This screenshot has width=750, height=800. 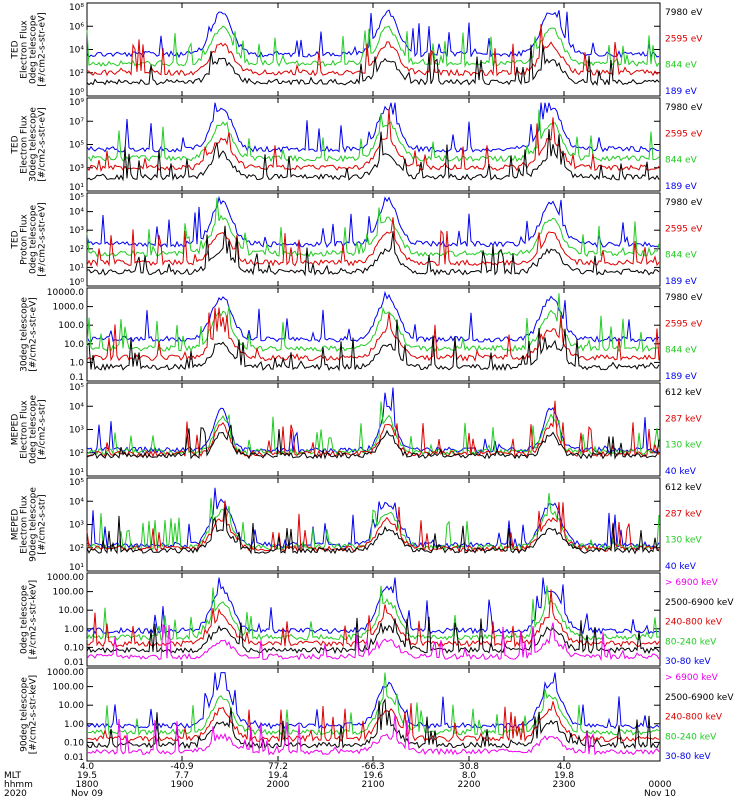 I want to click on x-axis-row-label: MLT, so click(x=13, y=776).